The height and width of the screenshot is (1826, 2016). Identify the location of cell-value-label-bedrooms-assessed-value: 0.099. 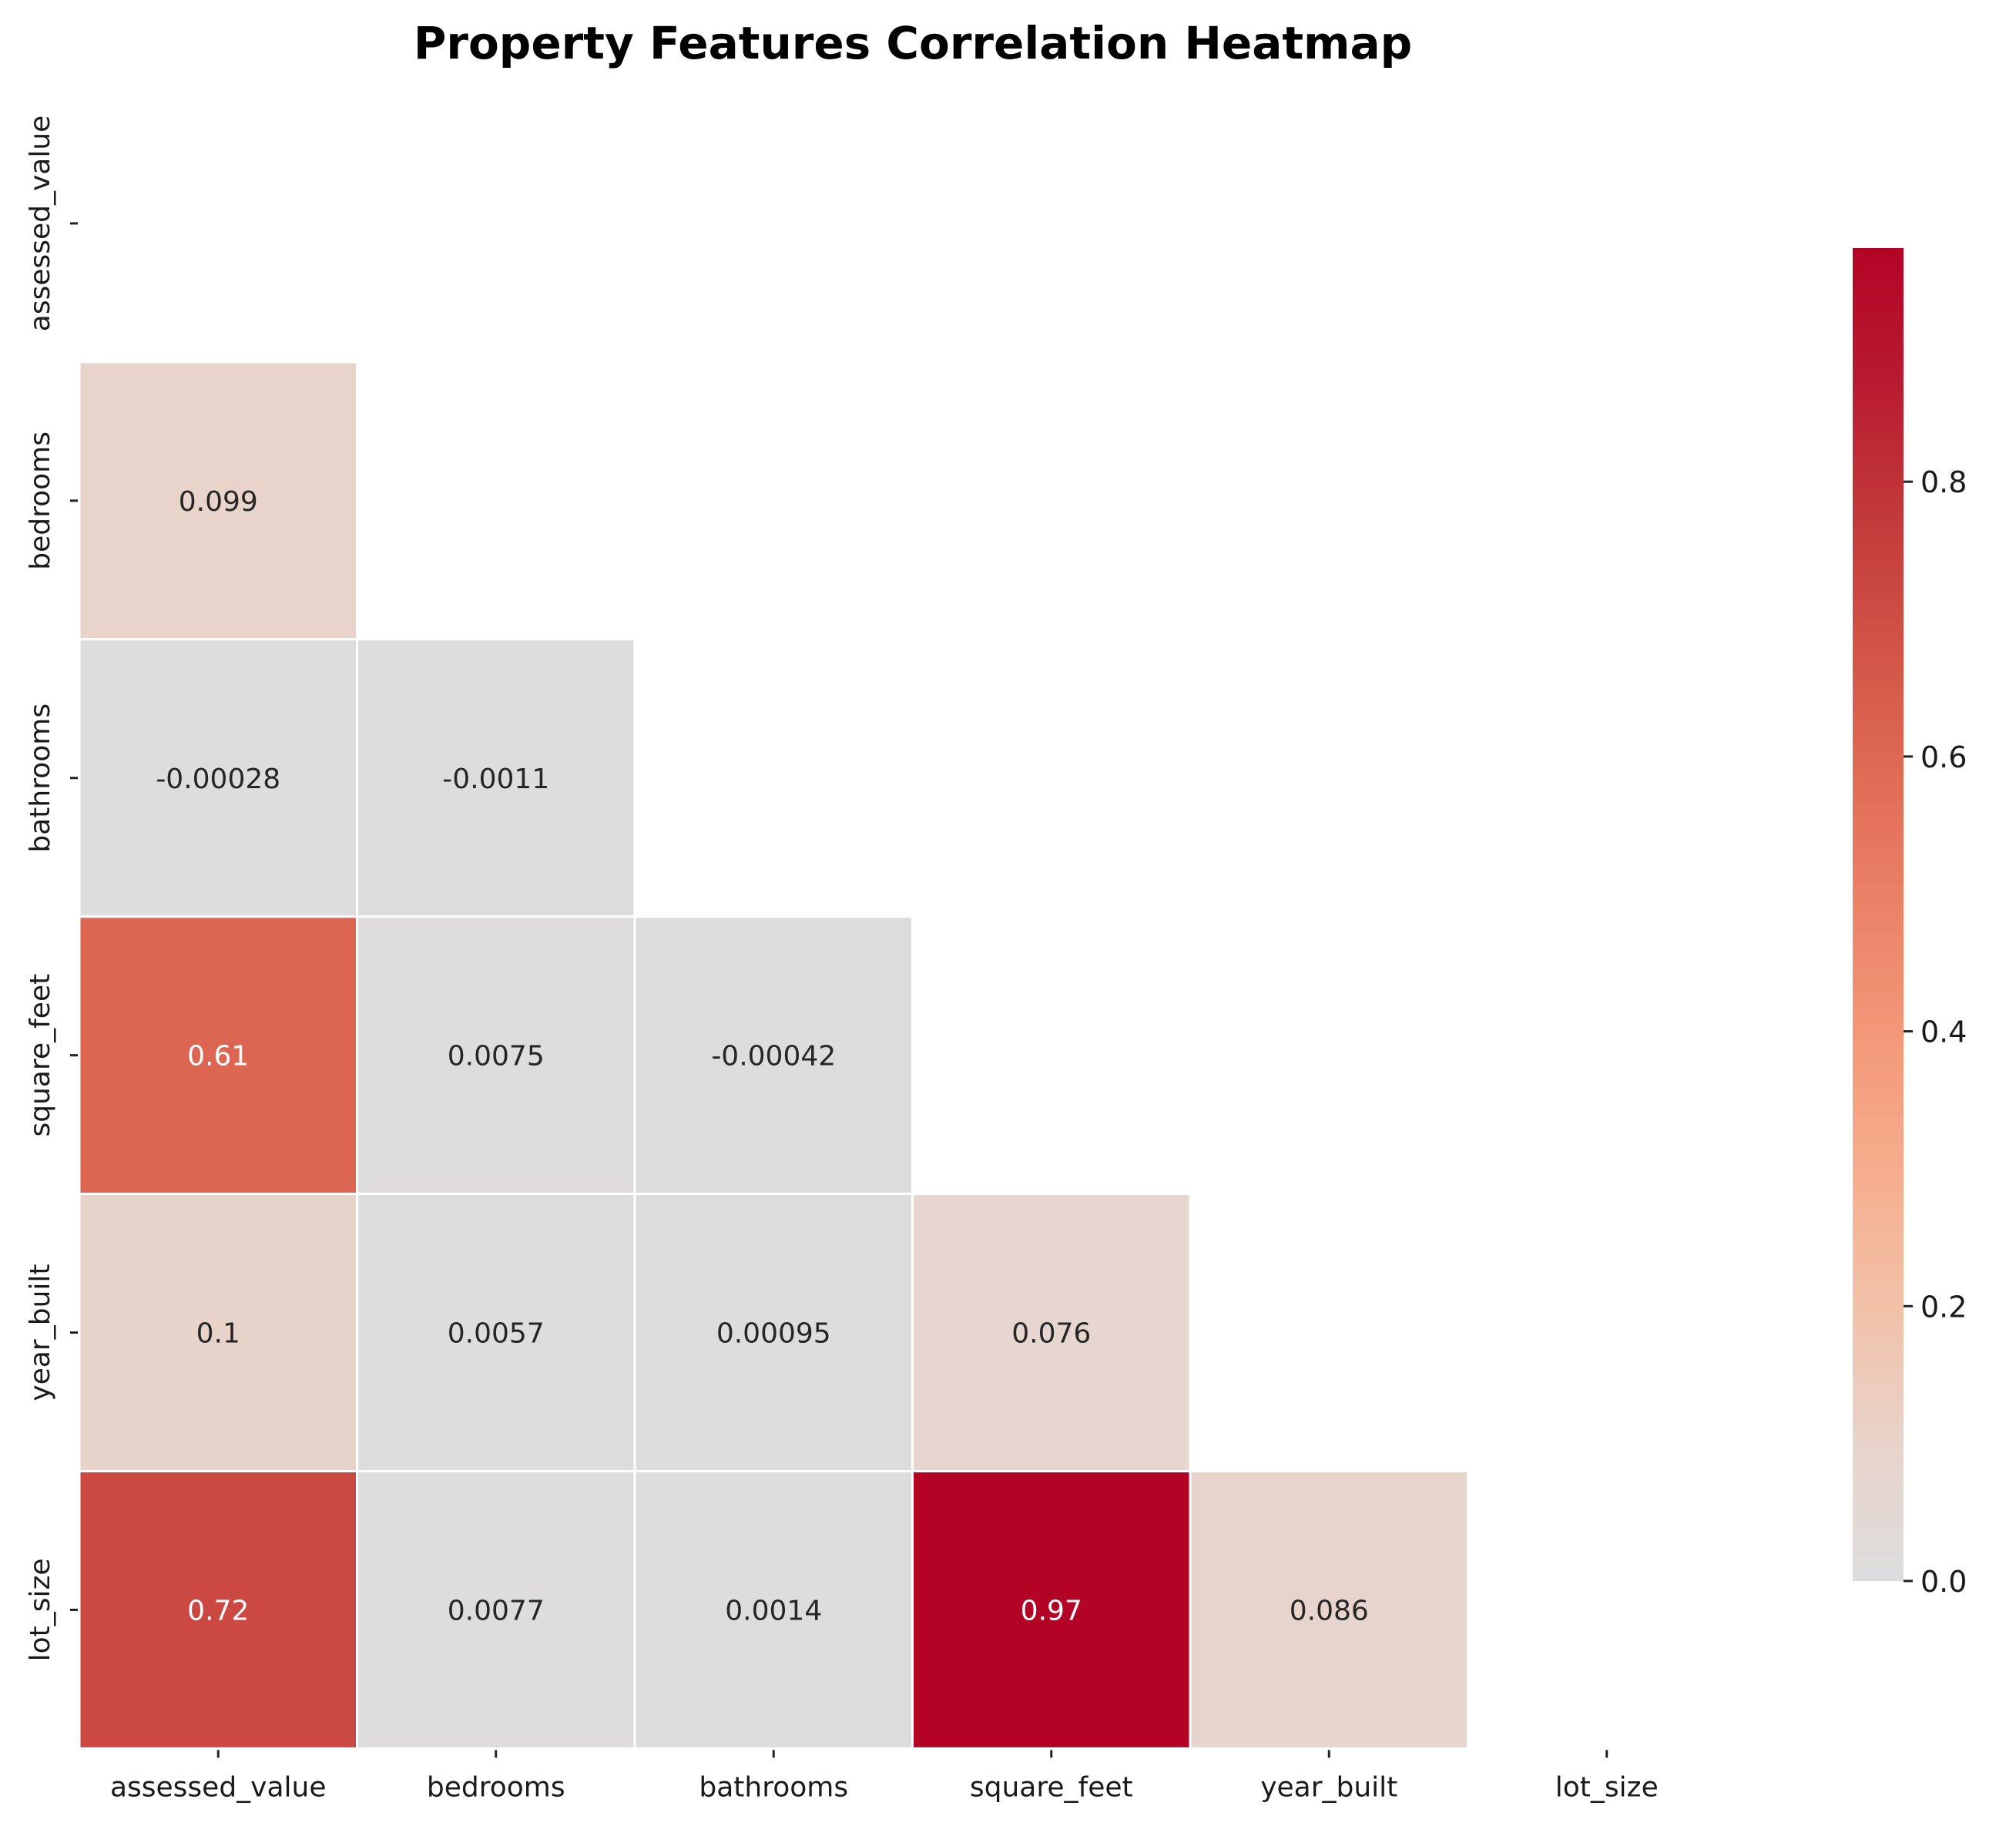
(218, 502).